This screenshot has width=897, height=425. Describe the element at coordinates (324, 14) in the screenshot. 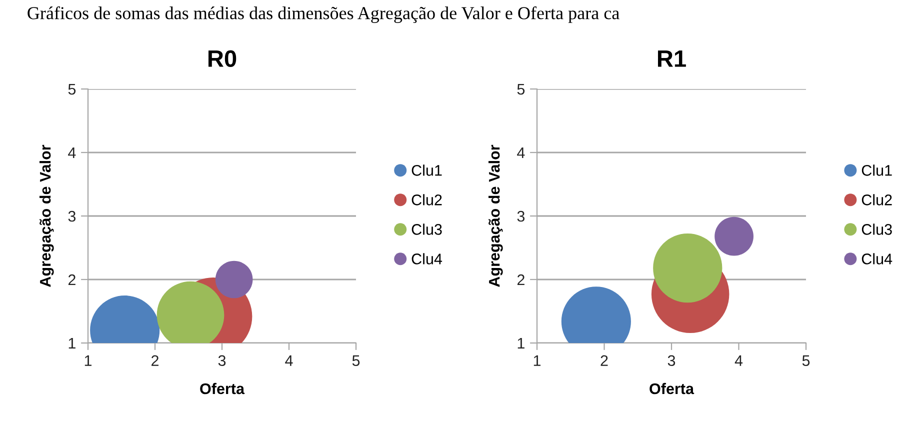

I see `text: Gráficos de somas das médias das dimensões Agregação de Valor e Oferta para ca` at that location.